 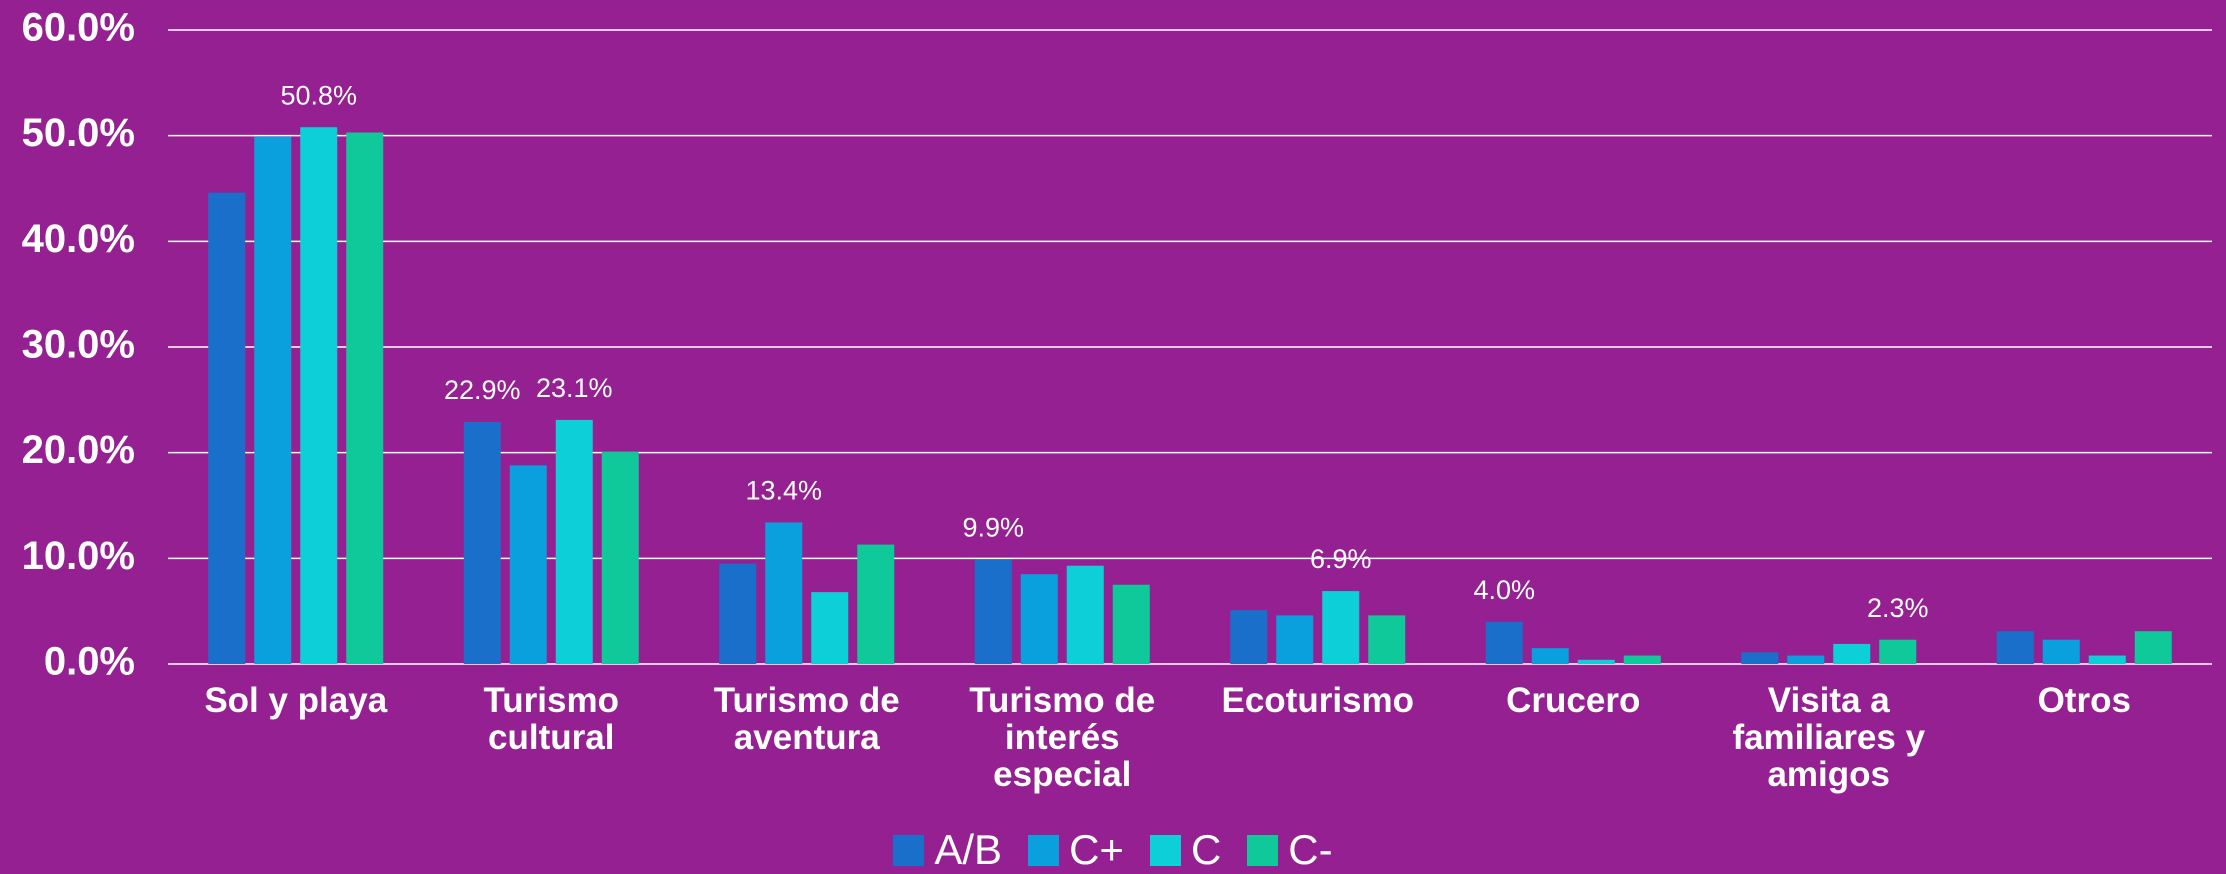 I want to click on x-tick-label: Crucero, so click(x=1573, y=700).